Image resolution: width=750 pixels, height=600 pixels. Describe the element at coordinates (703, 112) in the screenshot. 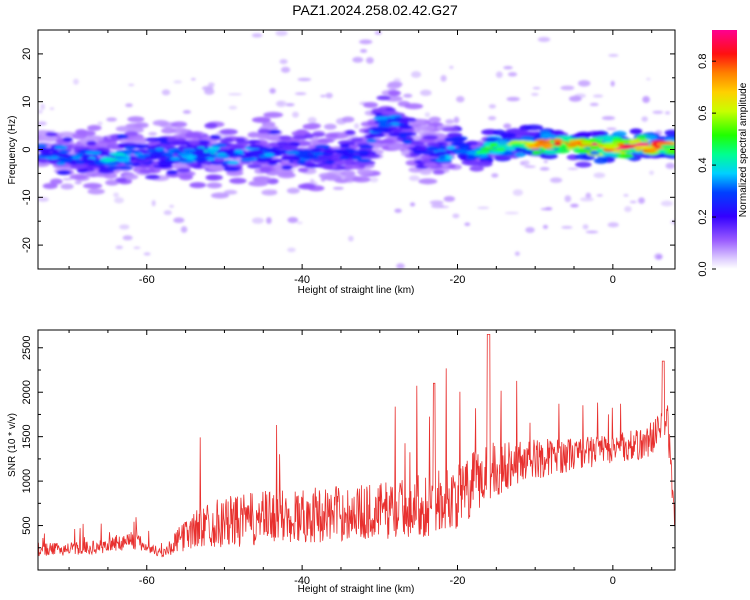

I see `colorbar-tick-label: 0.6` at that location.